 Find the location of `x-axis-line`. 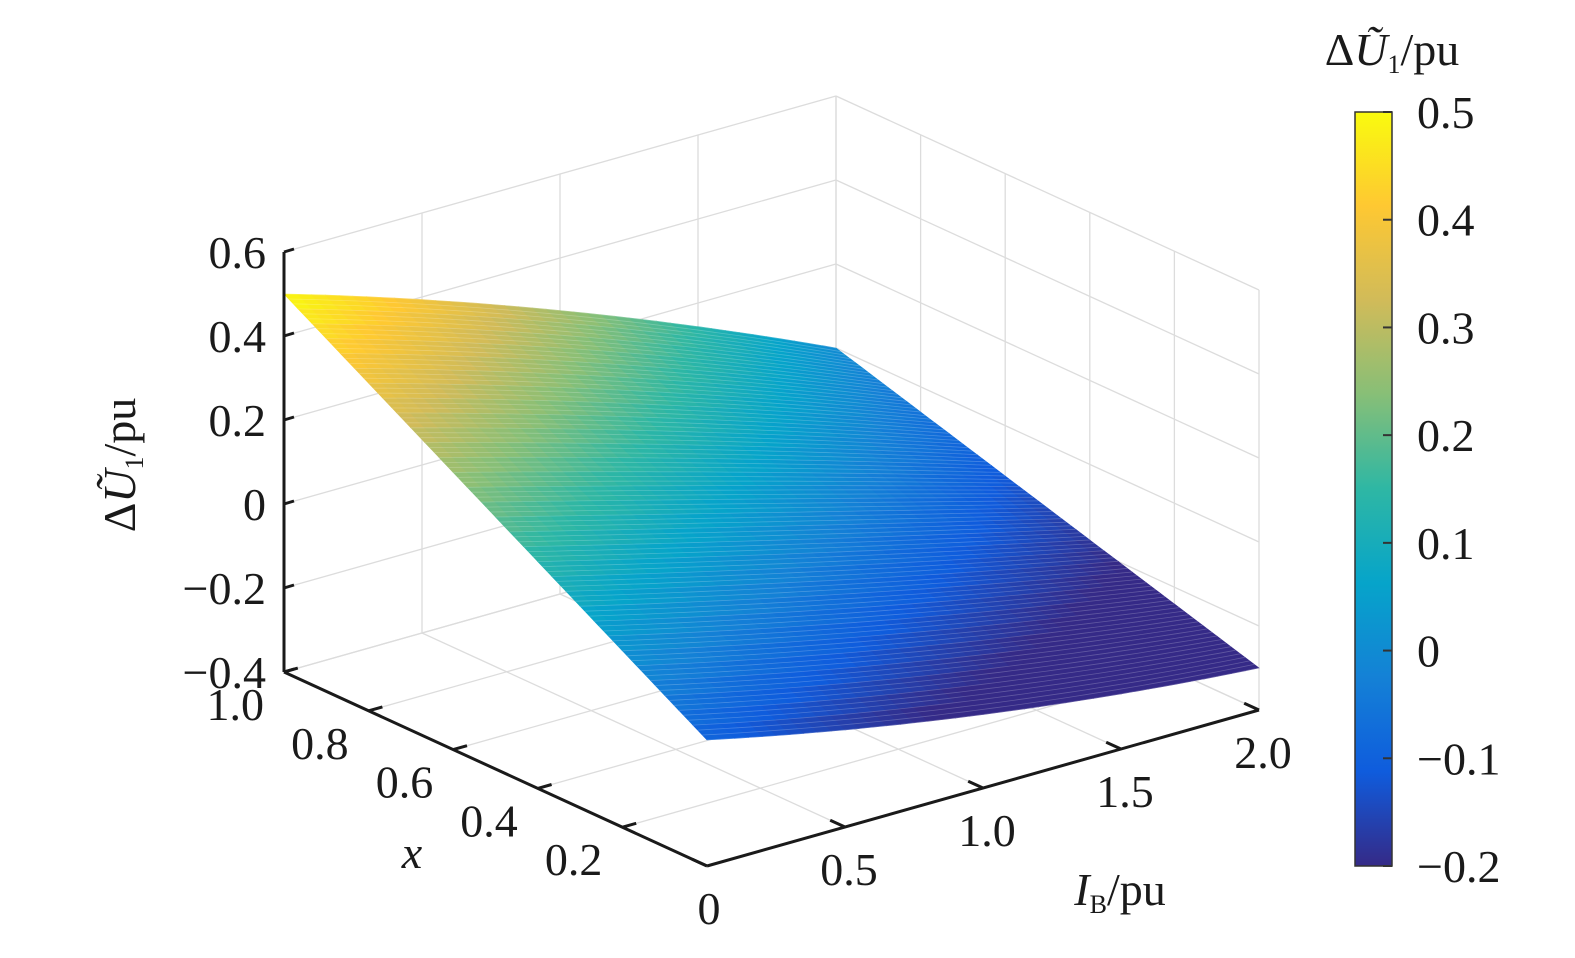

x-axis-line is located at coordinates (495, 769).